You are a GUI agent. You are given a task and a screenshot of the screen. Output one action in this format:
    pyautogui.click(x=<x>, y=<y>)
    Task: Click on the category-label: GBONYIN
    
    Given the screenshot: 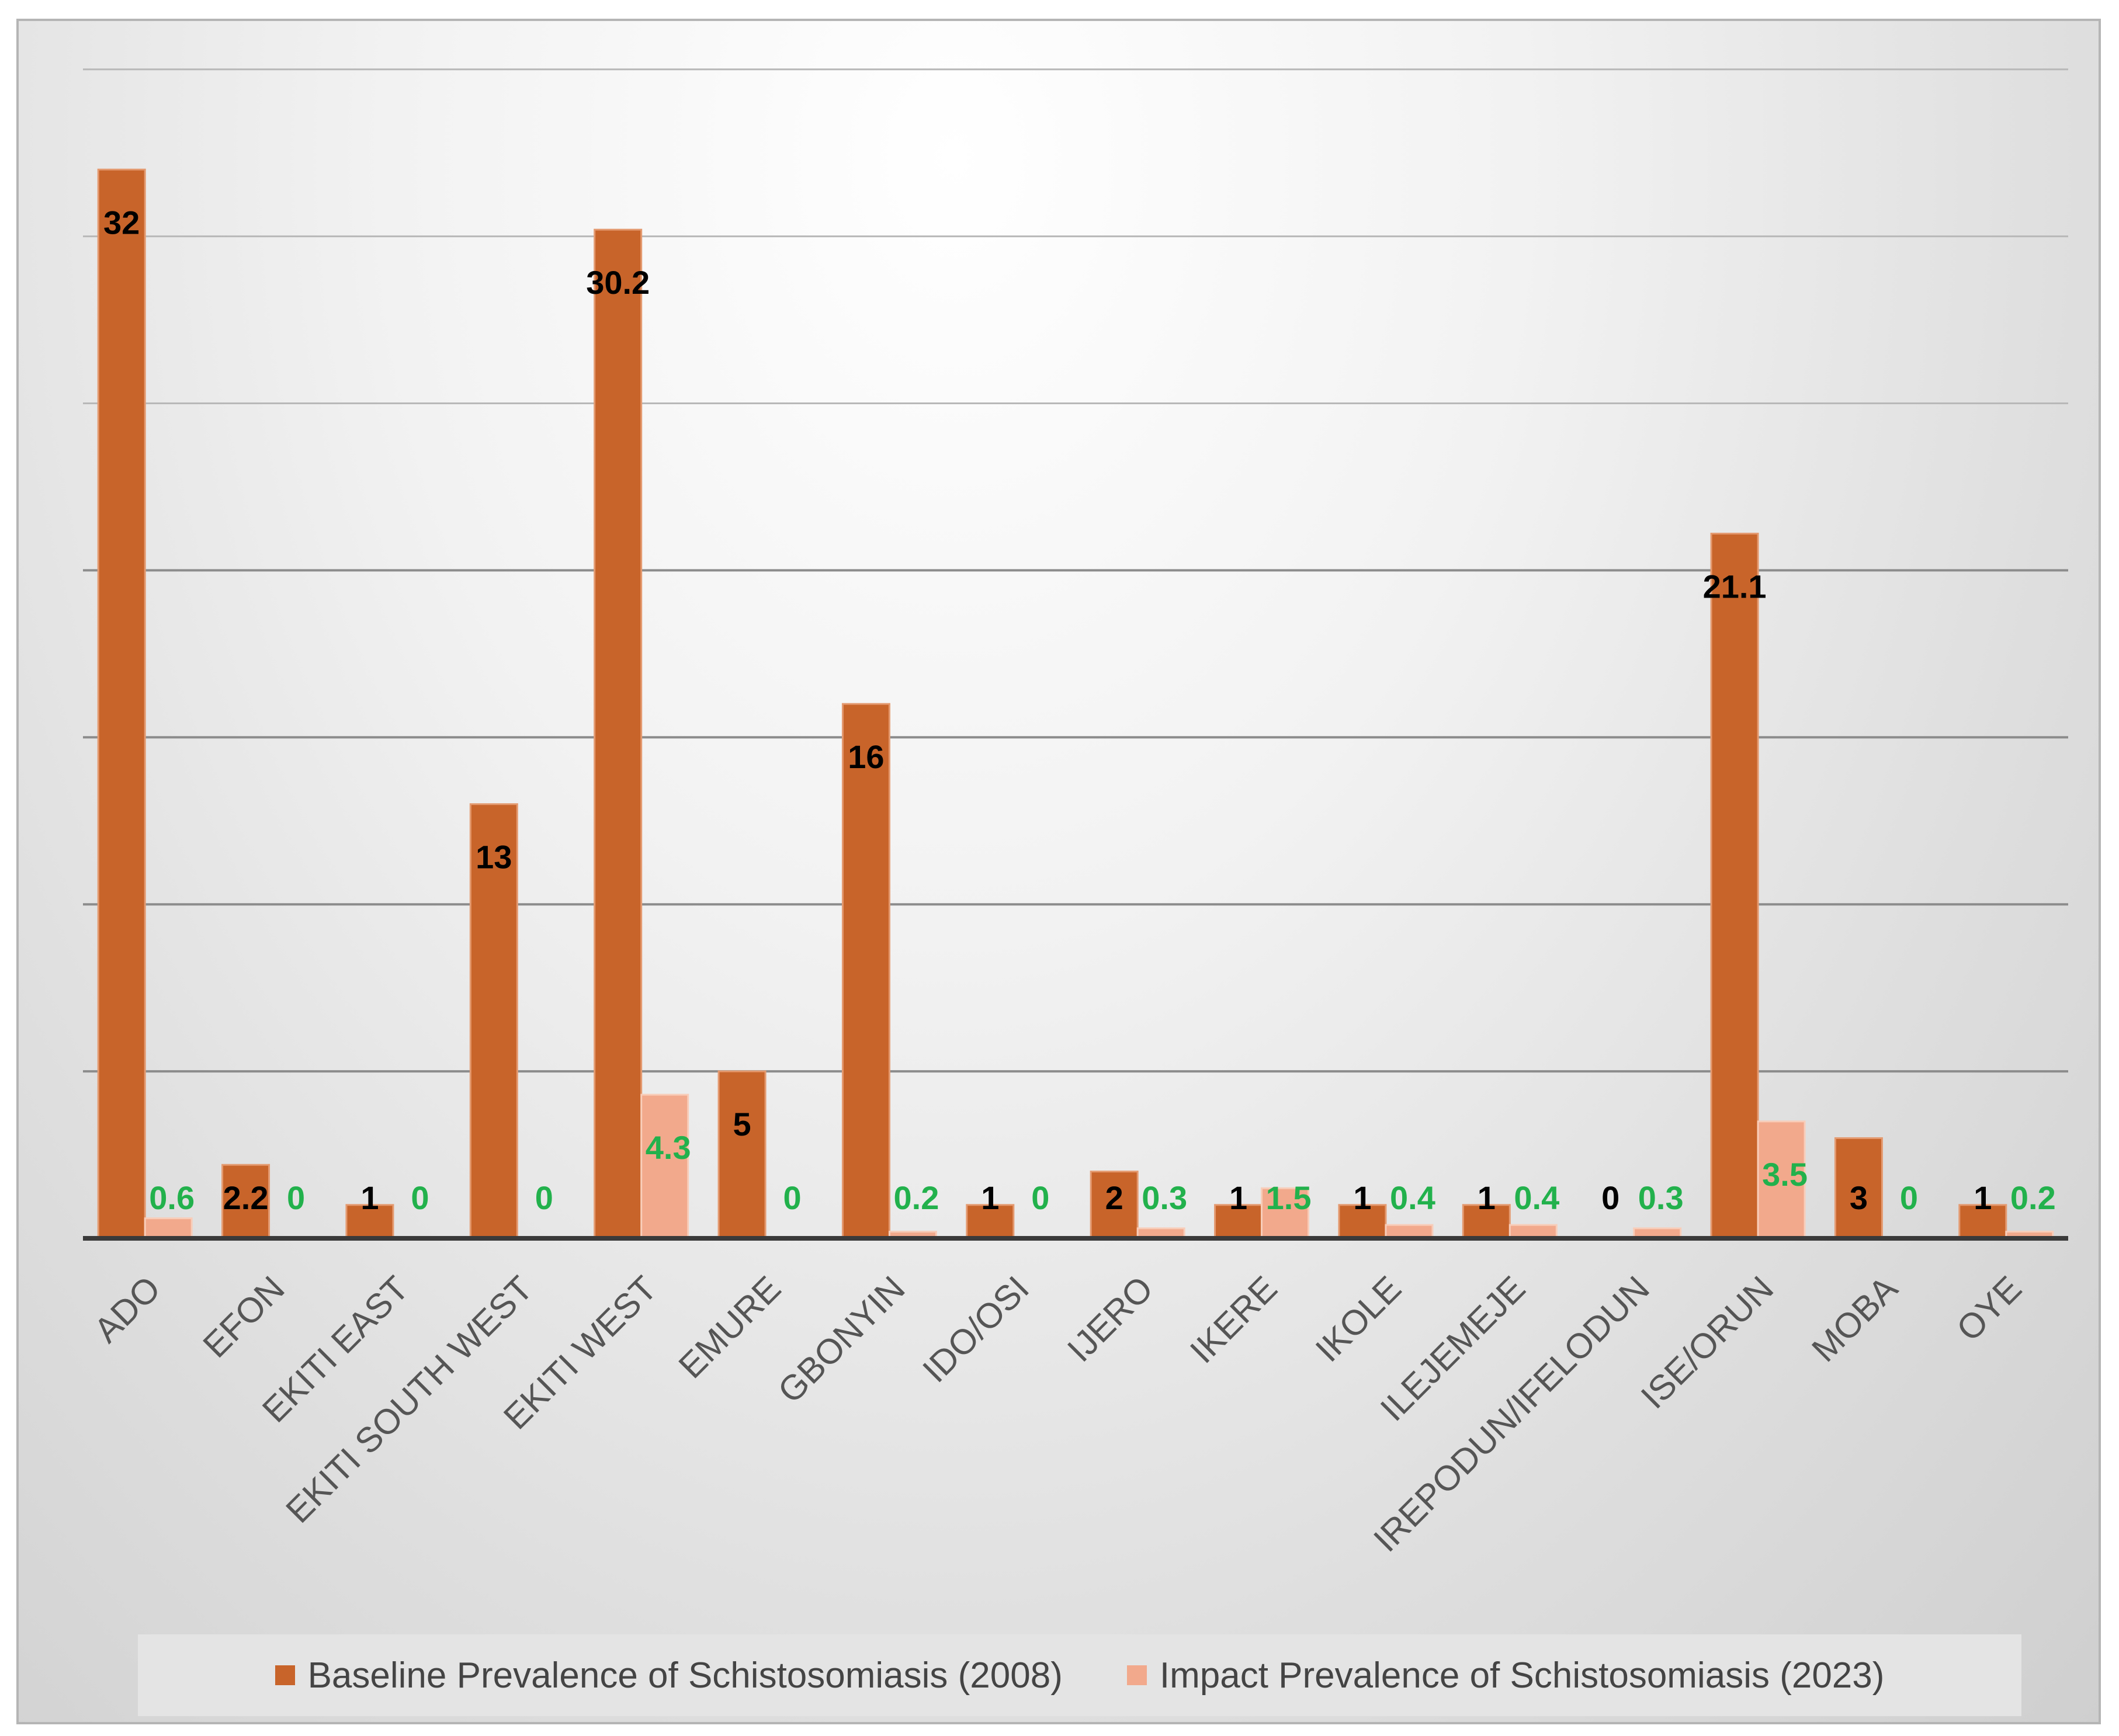 What is the action you would take?
    pyautogui.click(x=842, y=1340)
    